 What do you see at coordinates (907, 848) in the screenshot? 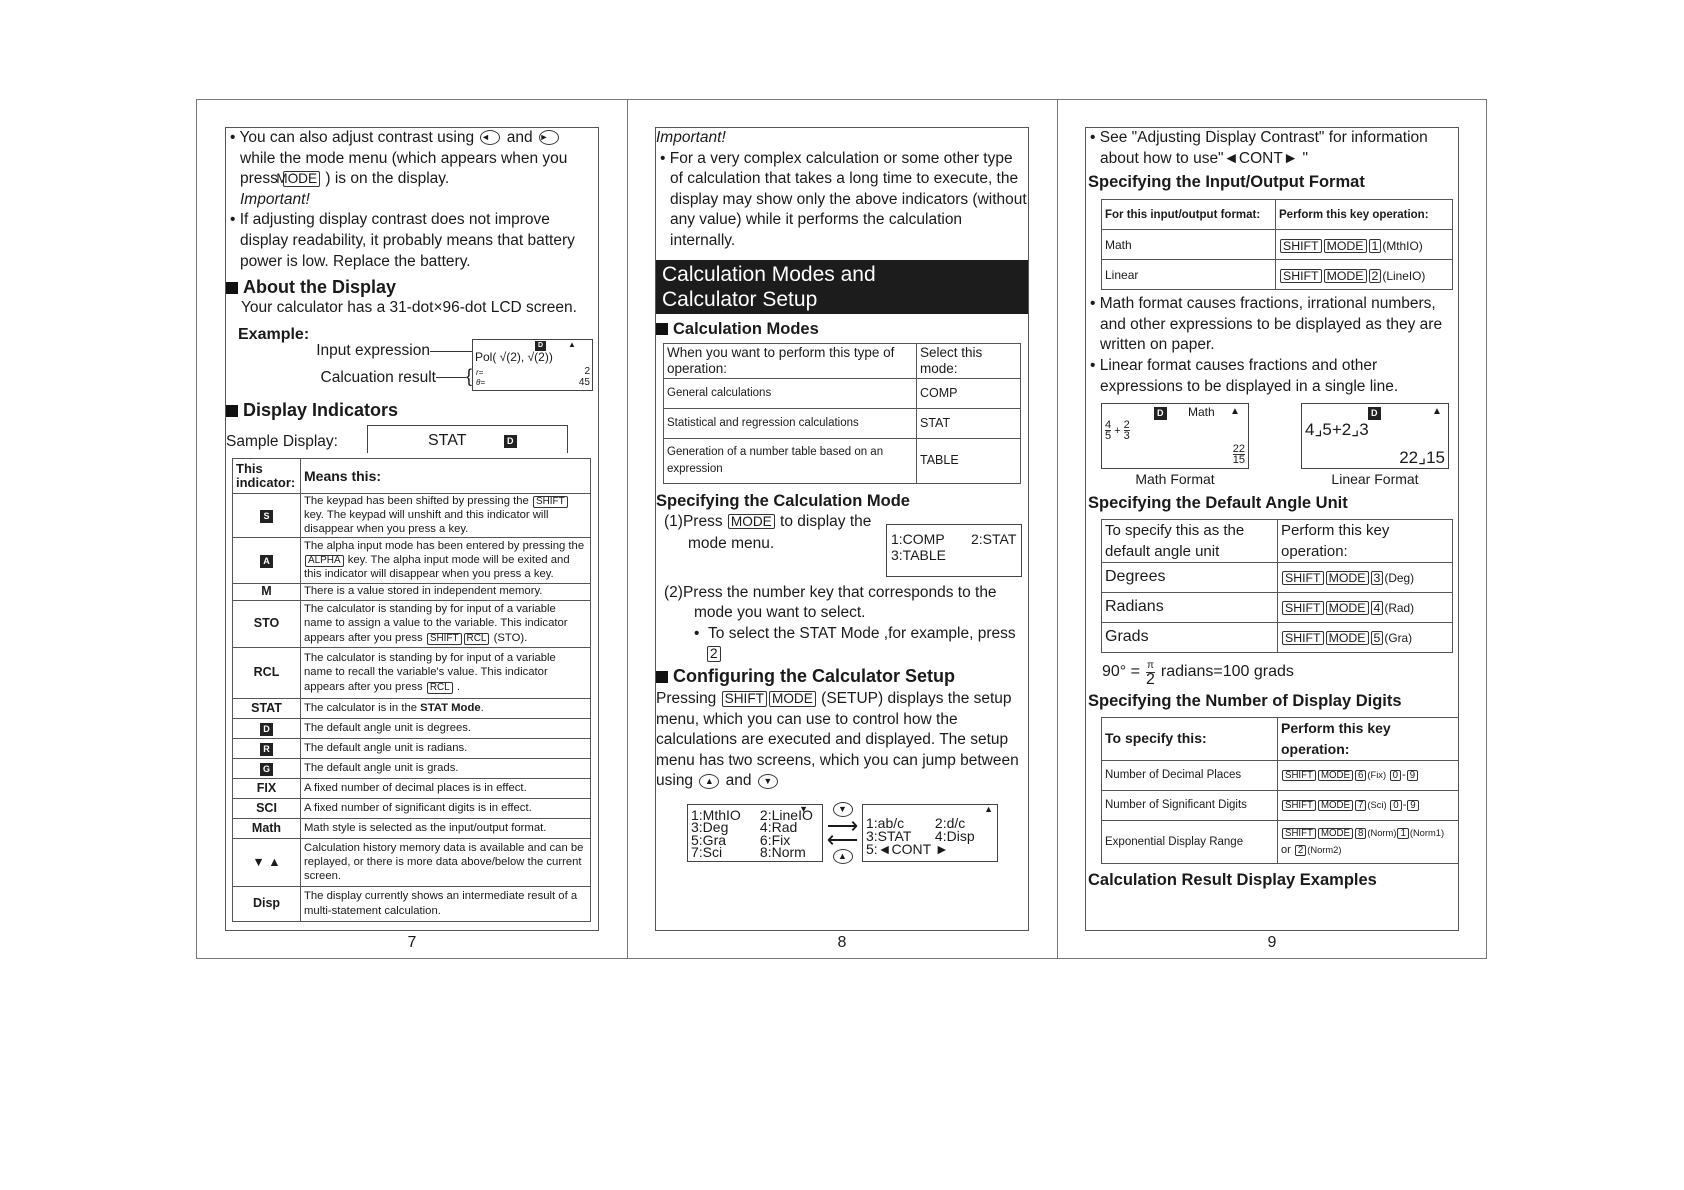
I see `lcd-item: 5:◄CONT ►` at bounding box center [907, 848].